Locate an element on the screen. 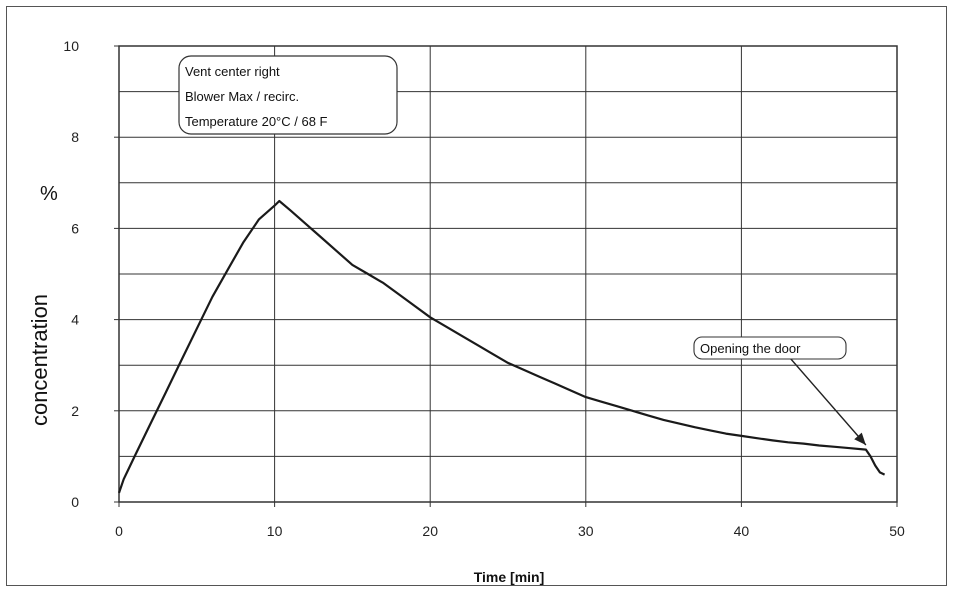 The height and width of the screenshot is (592, 955). y-tick-label: 4 is located at coordinates (75, 320).